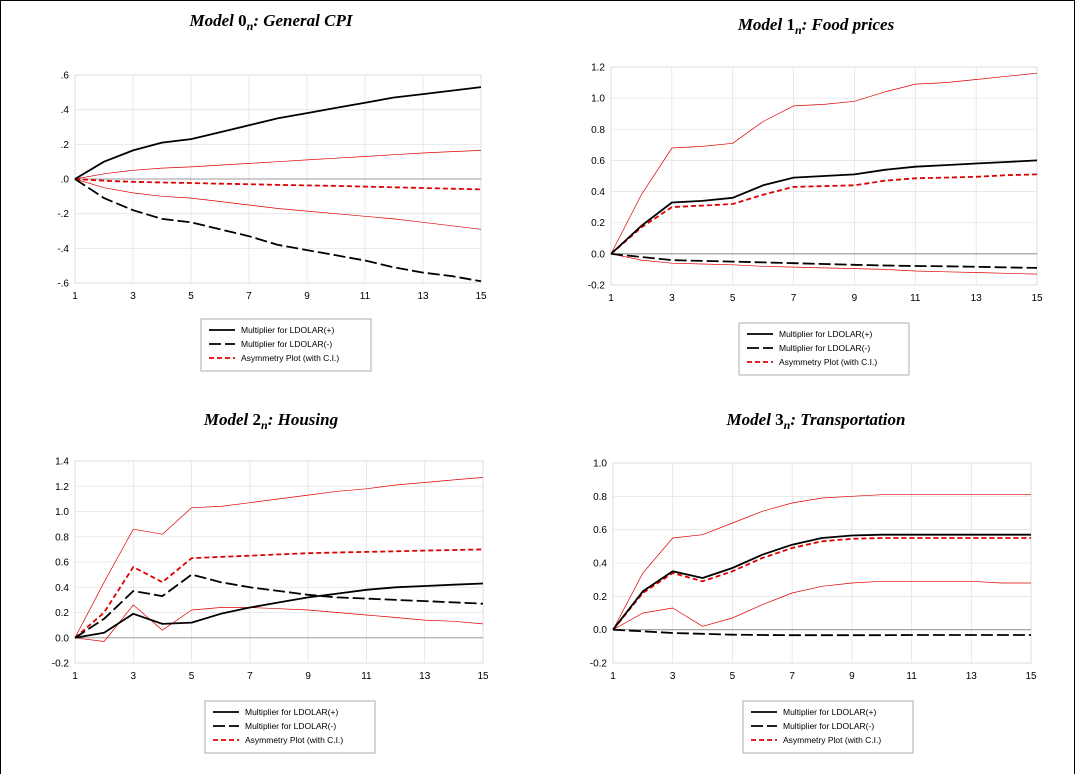 Image resolution: width=1075 pixels, height=775 pixels. I want to click on y-tick-label: .4, so click(65, 110).